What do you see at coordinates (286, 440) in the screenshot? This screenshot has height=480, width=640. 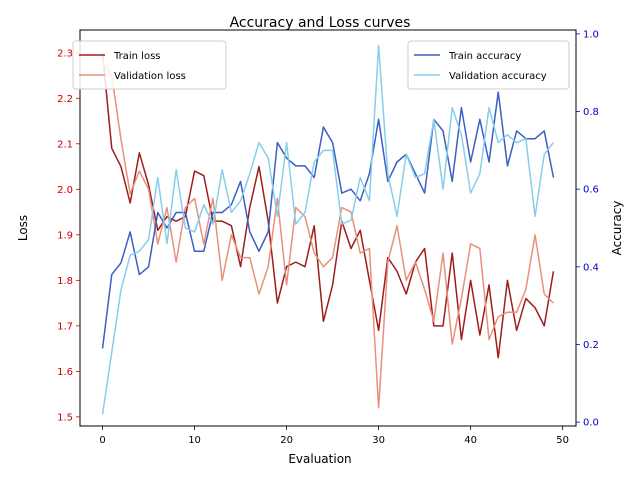 I see `x-tick-label-2: 20` at bounding box center [286, 440].